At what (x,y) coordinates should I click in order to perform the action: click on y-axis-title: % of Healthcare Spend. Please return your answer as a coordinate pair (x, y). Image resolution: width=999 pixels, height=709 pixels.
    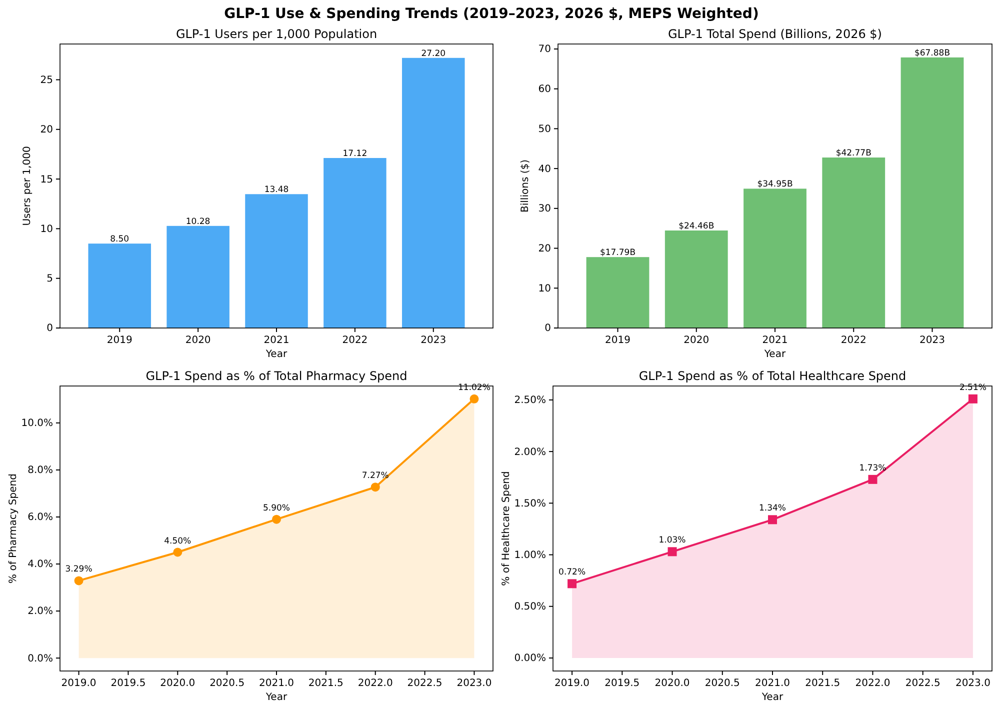
    Looking at the image, I should click on (506, 528).